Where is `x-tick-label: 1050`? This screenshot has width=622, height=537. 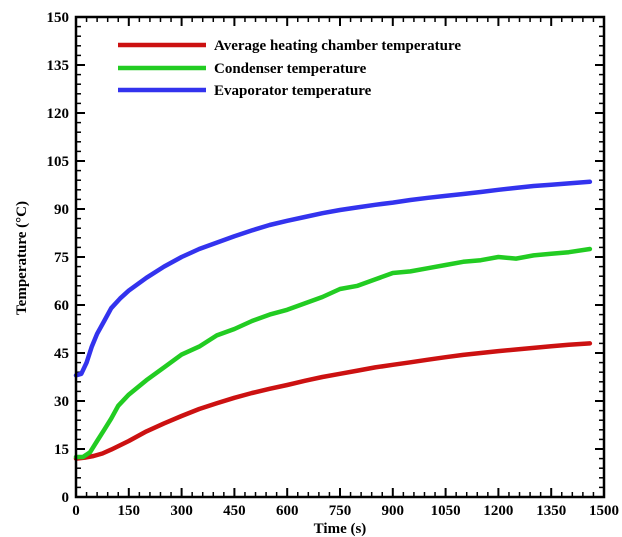
x-tick-label: 1050 is located at coordinates (446, 511).